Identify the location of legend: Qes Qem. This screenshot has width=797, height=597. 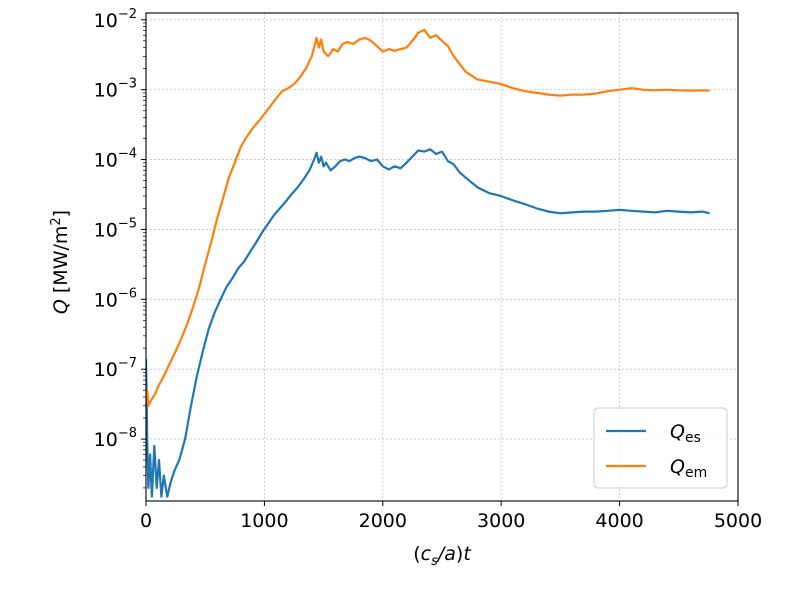
(660, 448).